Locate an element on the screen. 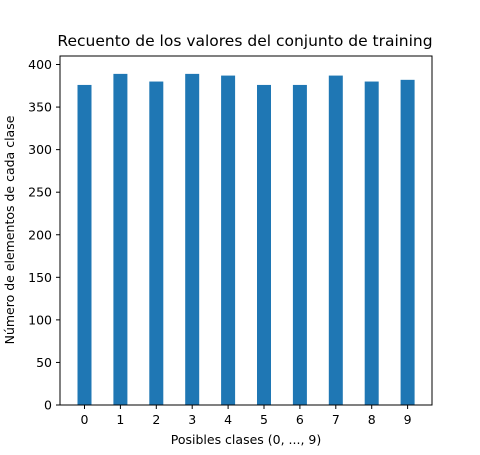  x-tick-label: 6 is located at coordinates (300, 419).